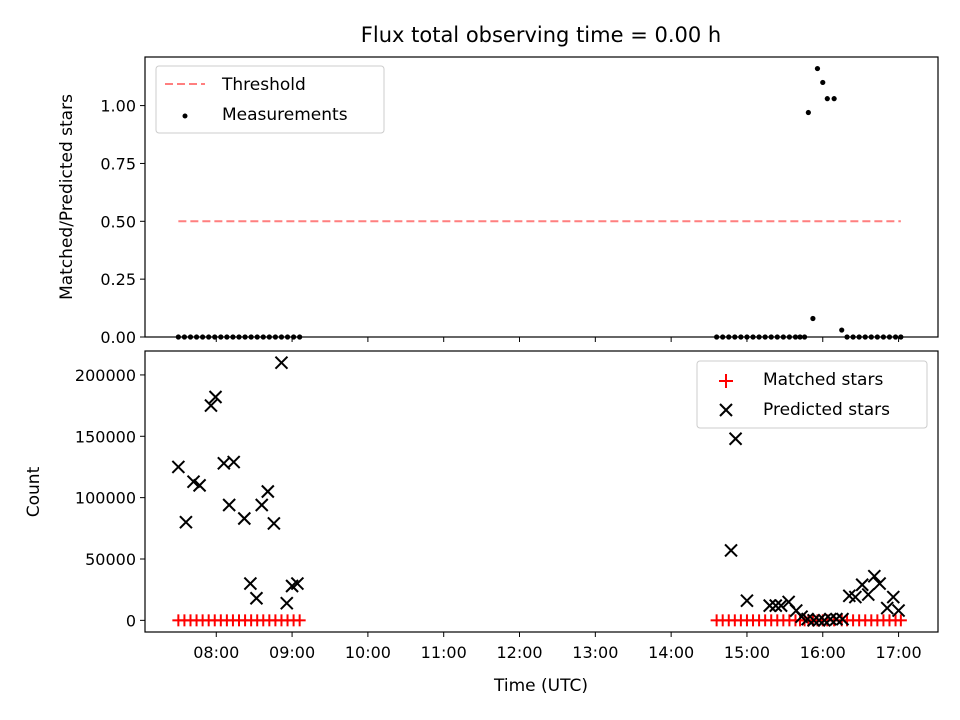  I want to click on top-y-tick-label: 0.00, so click(118, 337).